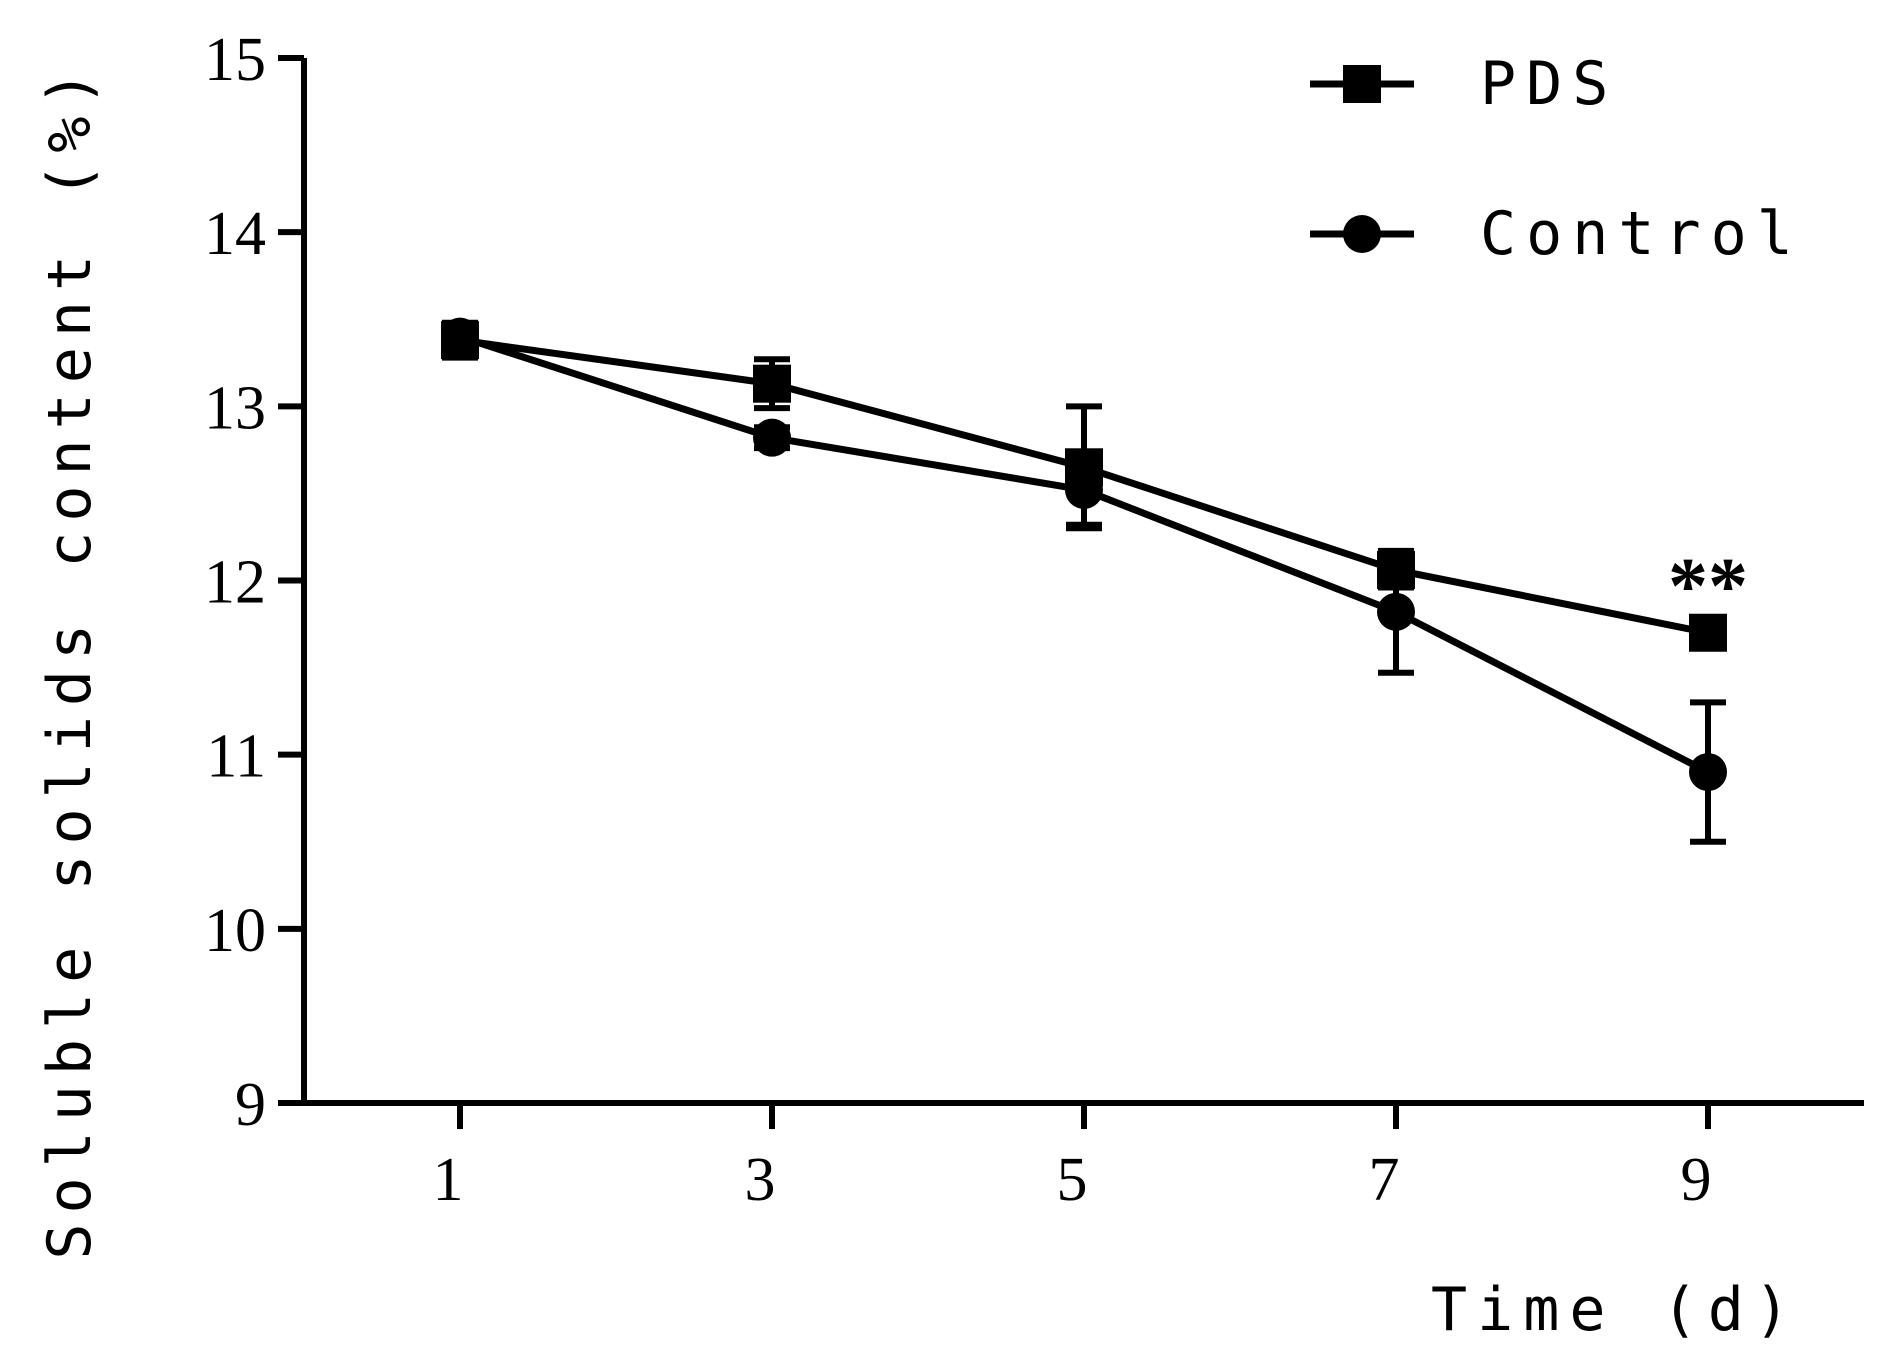  What do you see at coordinates (1556, 159) in the screenshot?
I see `legend: PDS Control` at bounding box center [1556, 159].